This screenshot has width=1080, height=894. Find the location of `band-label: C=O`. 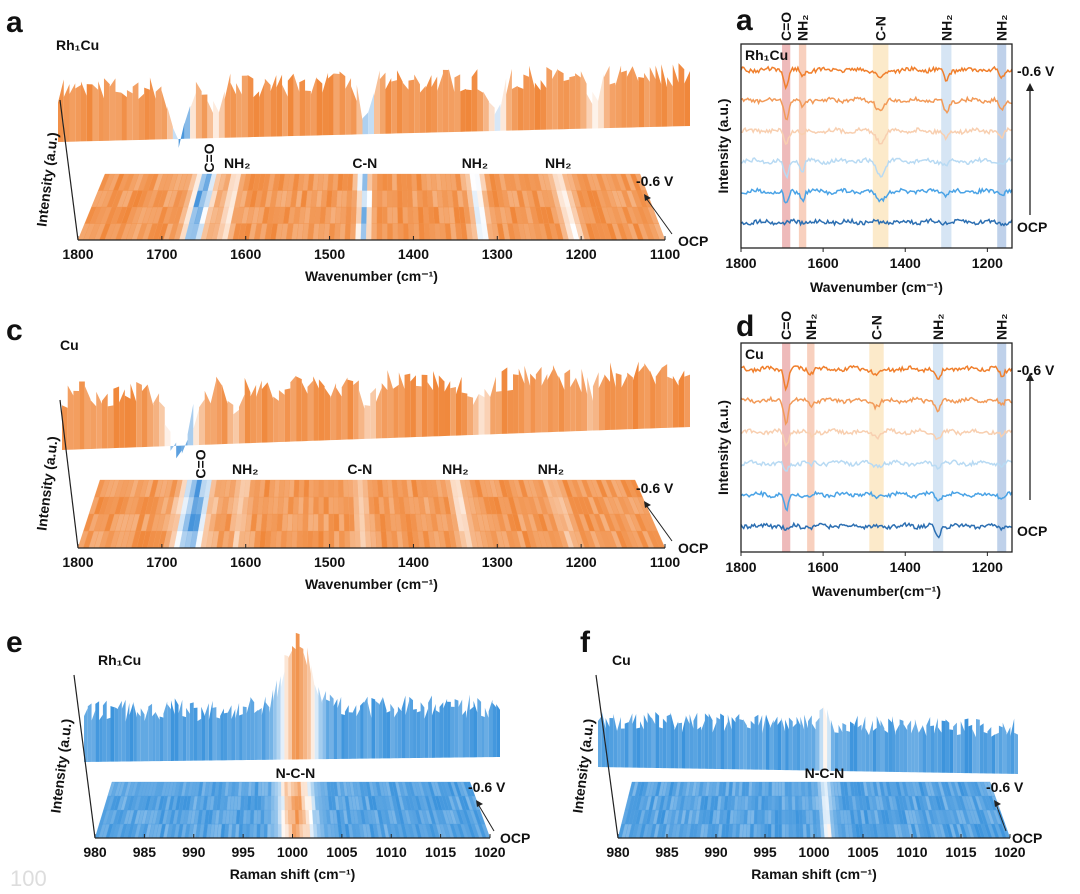

band-label: C=O is located at coordinates (786, 325).